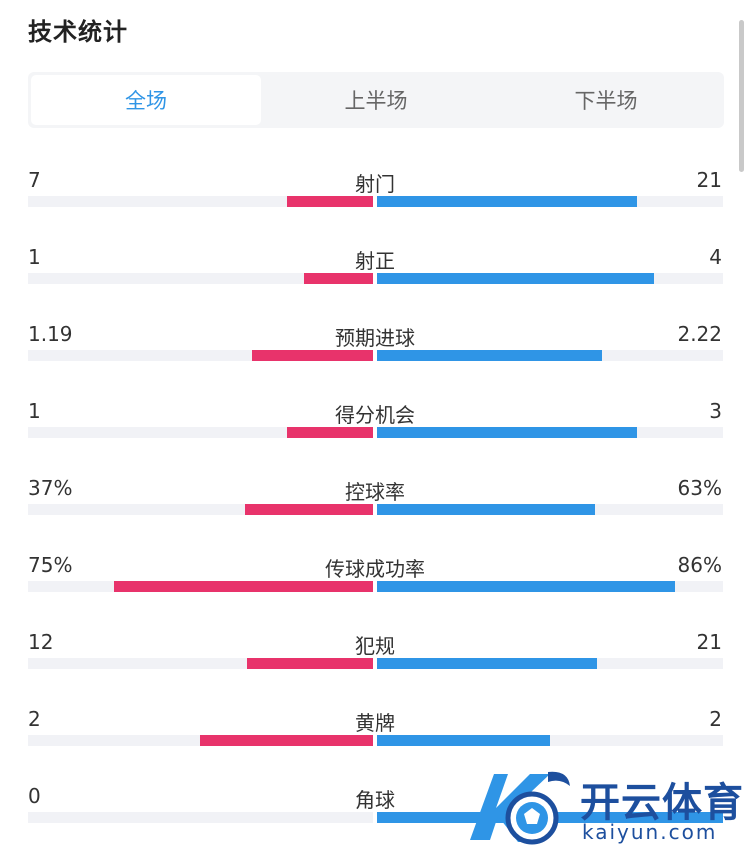  What do you see at coordinates (520, 808) in the screenshot?
I see `kaiyun-logo-icon` at bounding box center [520, 808].